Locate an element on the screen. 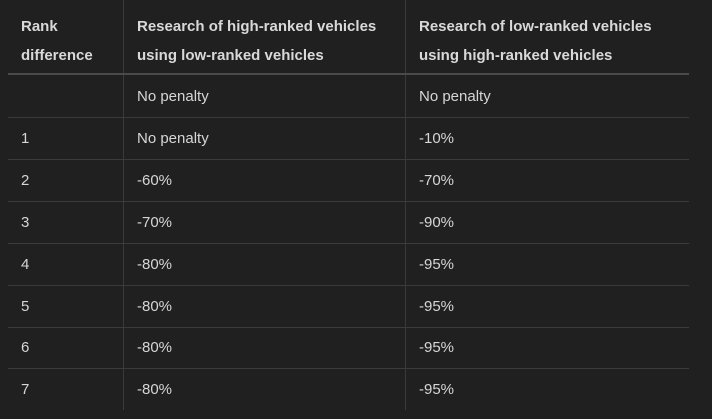 The image size is (712, 419). table-row: 3 -70% -90% is located at coordinates (348, 223).